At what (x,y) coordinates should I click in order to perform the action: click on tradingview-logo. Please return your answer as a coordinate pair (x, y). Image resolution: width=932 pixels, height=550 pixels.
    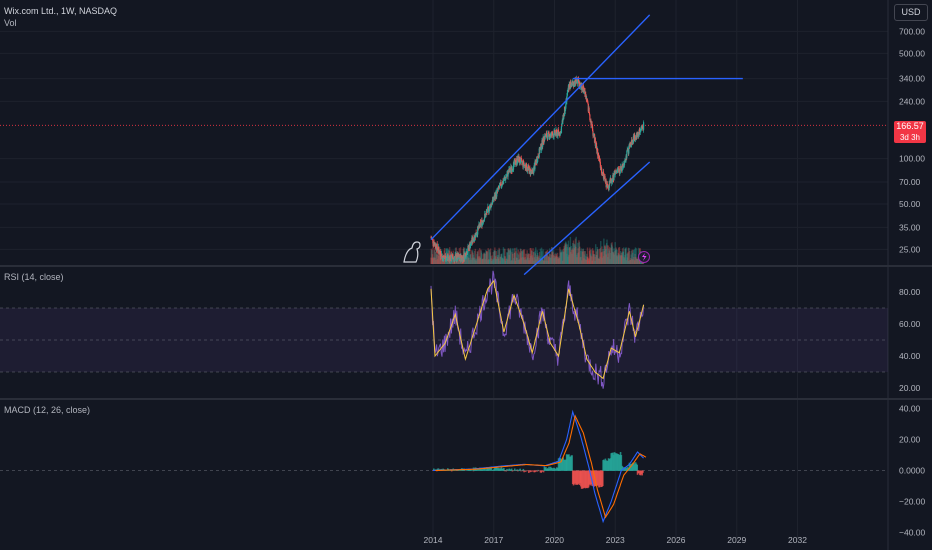
    Looking at the image, I should click on (412, 252).